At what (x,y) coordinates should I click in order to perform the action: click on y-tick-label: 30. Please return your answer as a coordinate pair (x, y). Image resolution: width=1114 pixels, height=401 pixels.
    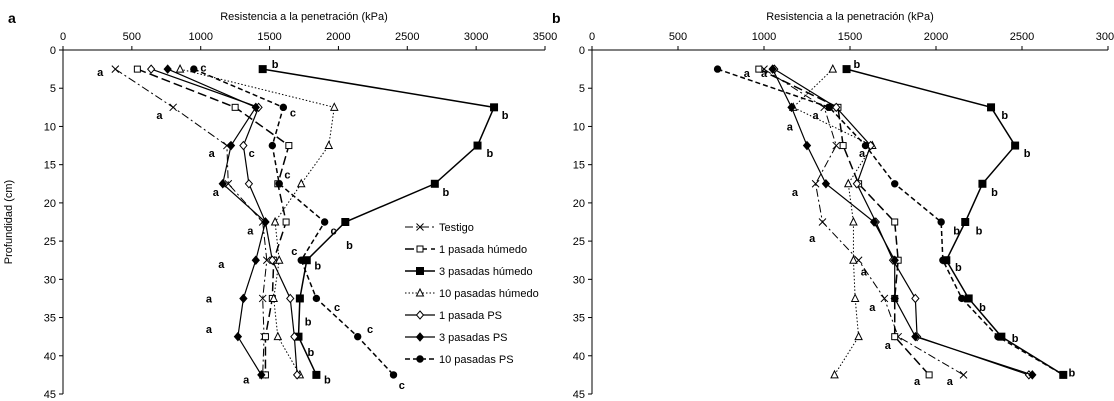
    Looking at the image, I should click on (50, 280).